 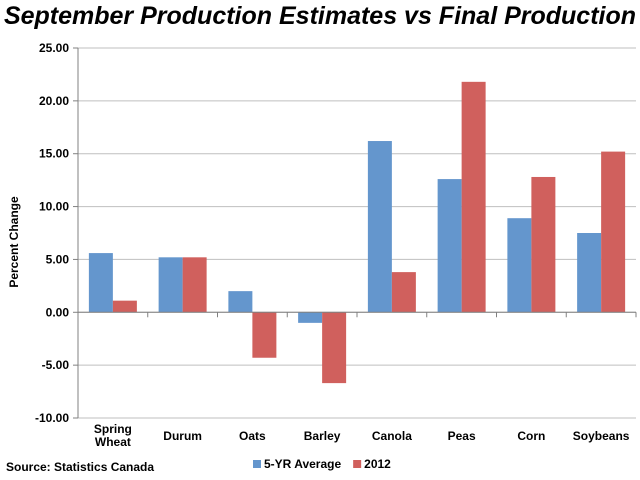 I want to click on legend-label: 5-YR Average, so click(x=302, y=464).